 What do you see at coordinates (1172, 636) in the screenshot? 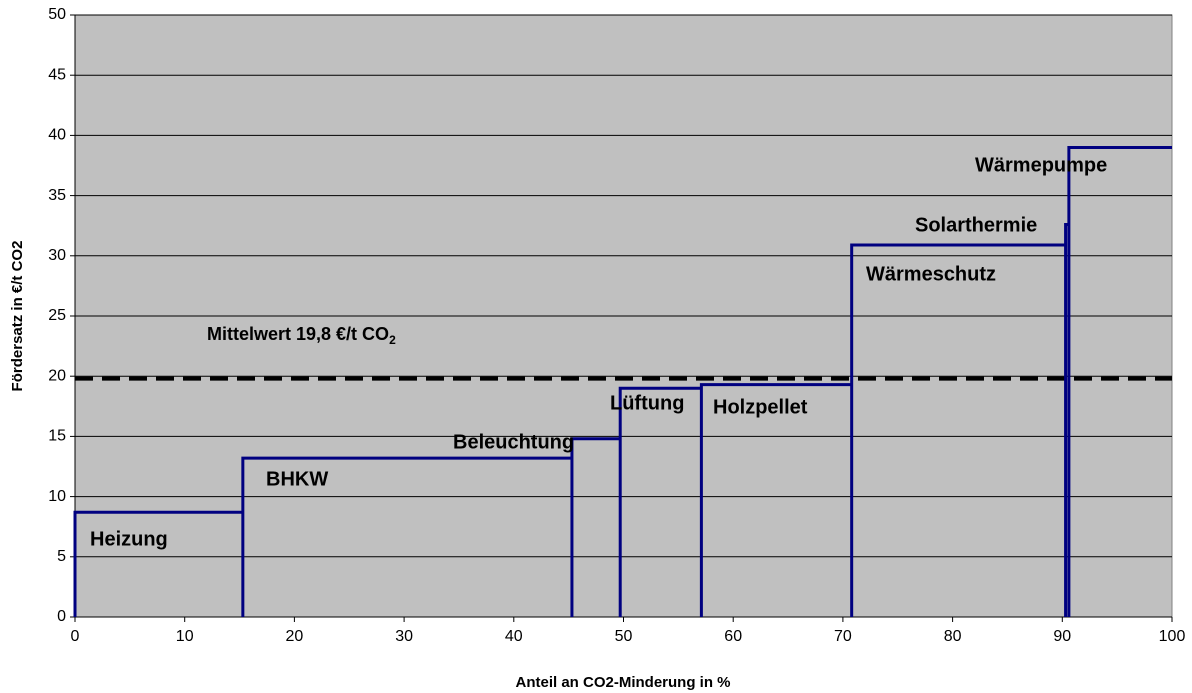
I see `x-tick-label: 100` at bounding box center [1172, 636].